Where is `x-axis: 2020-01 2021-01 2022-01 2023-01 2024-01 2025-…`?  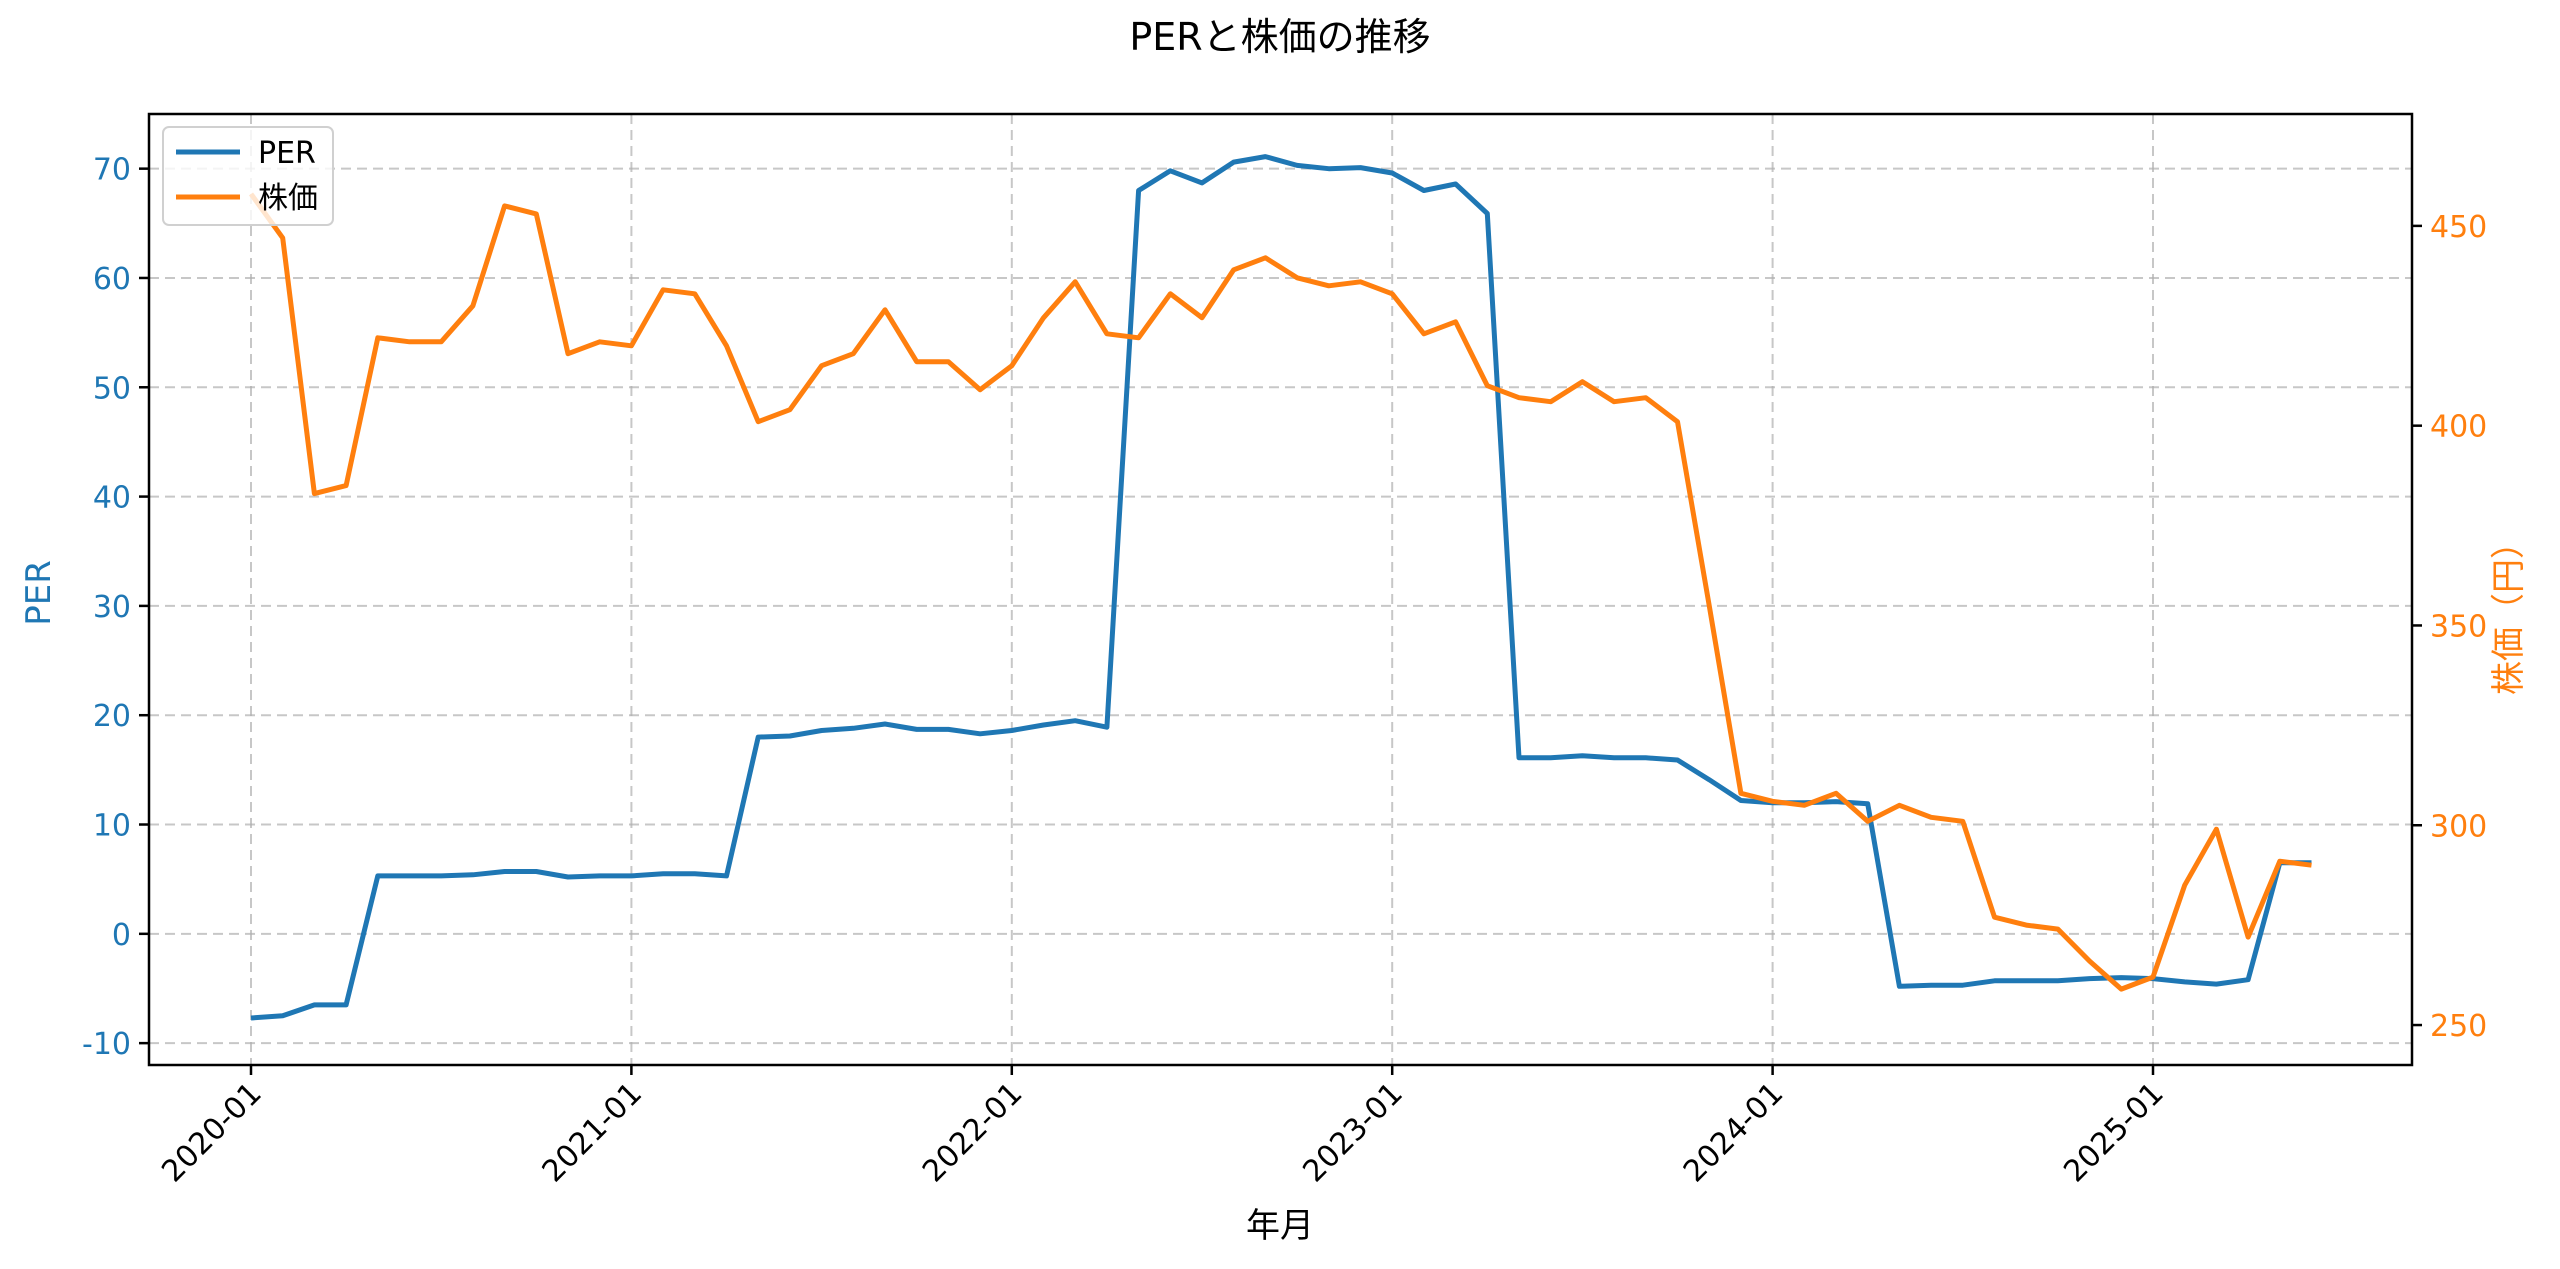 x-axis: 2020-01 2021-01 2022-01 2023-01 2024-01 2025-… is located at coordinates (1163, 1127).